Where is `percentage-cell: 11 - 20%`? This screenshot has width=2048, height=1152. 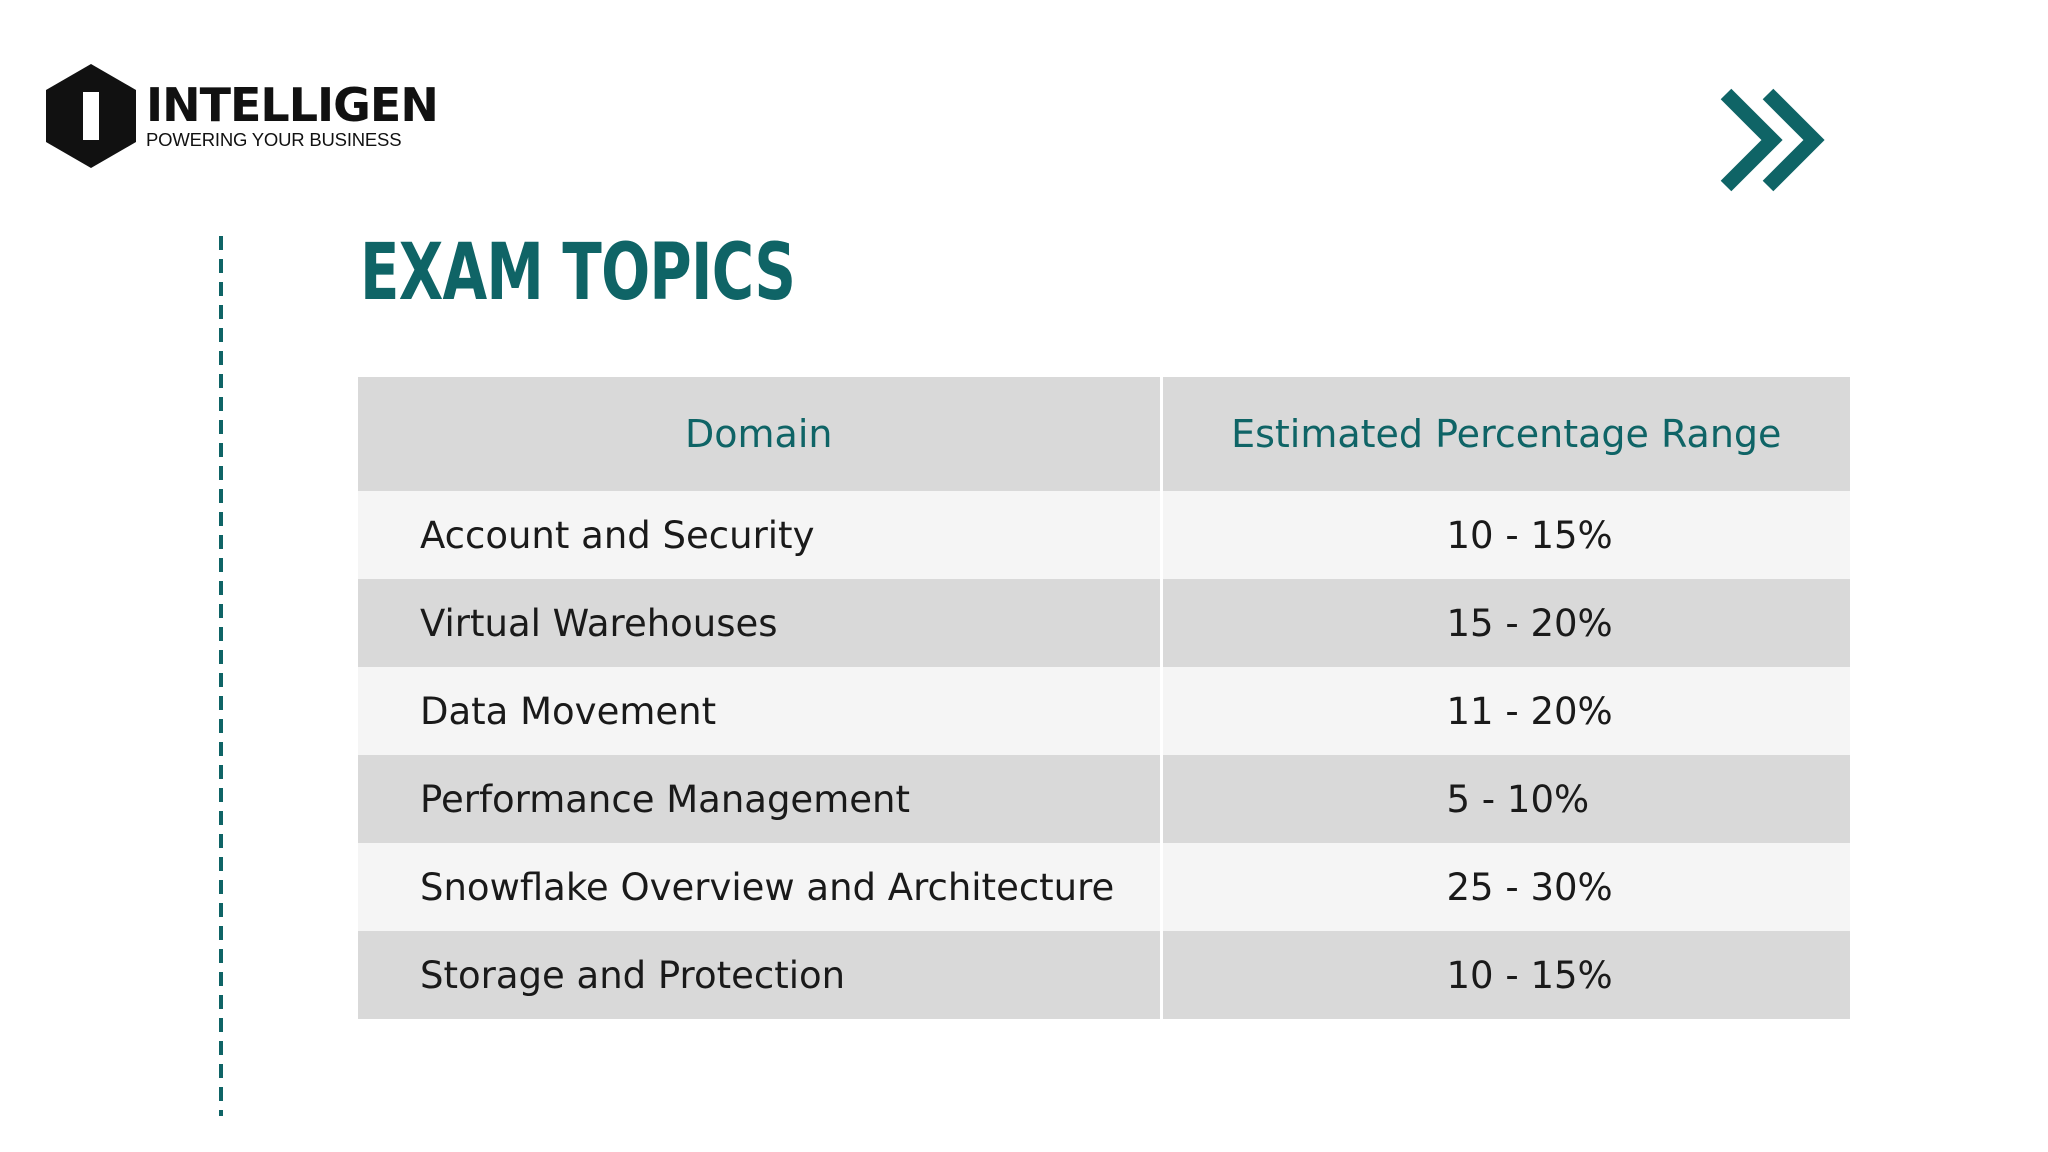
percentage-cell: 11 - 20% is located at coordinates (1505, 711).